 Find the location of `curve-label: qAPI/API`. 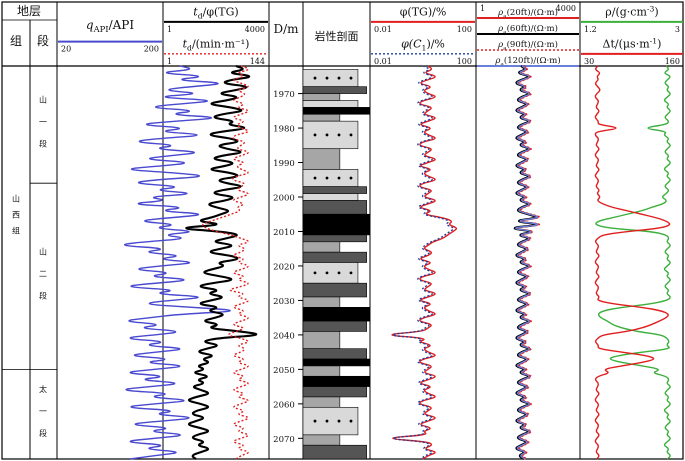

curve-label: qAPI/API is located at coordinates (110, 26).